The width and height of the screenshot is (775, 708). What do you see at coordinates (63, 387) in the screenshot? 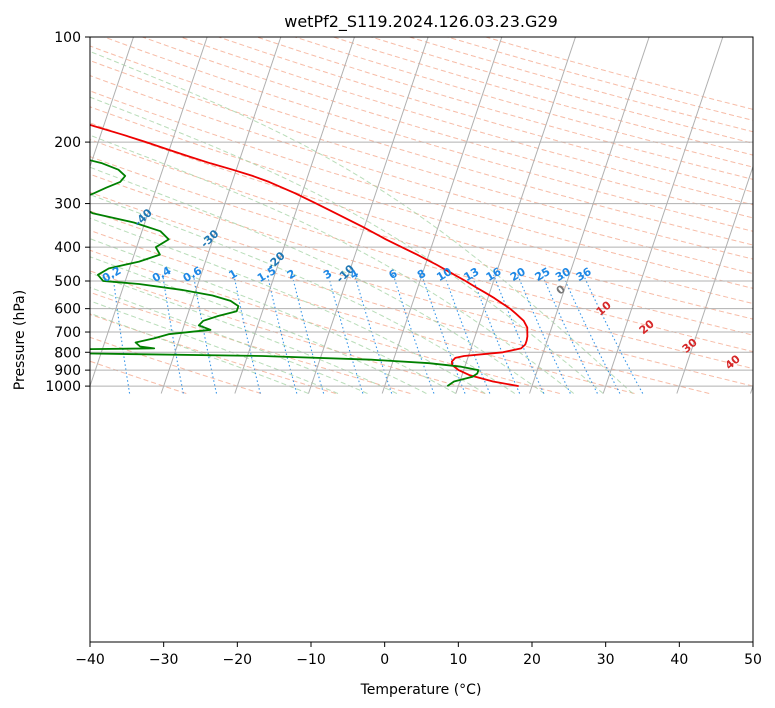
I see `y-tick-label: 1000` at bounding box center [63, 387].